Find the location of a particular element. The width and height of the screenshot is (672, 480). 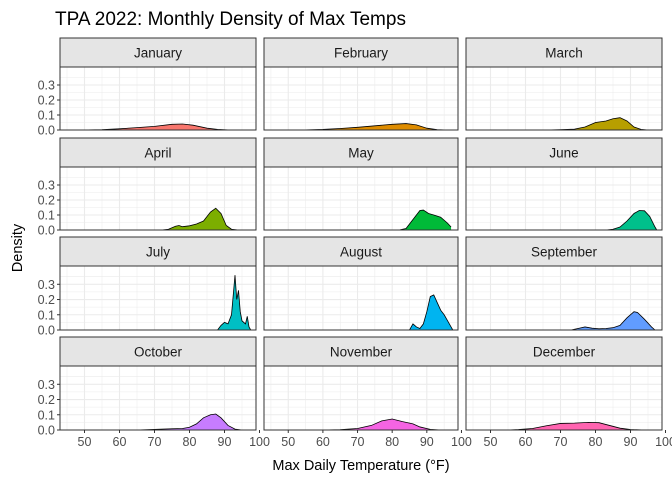

density-area-june is located at coordinates (572, 220).